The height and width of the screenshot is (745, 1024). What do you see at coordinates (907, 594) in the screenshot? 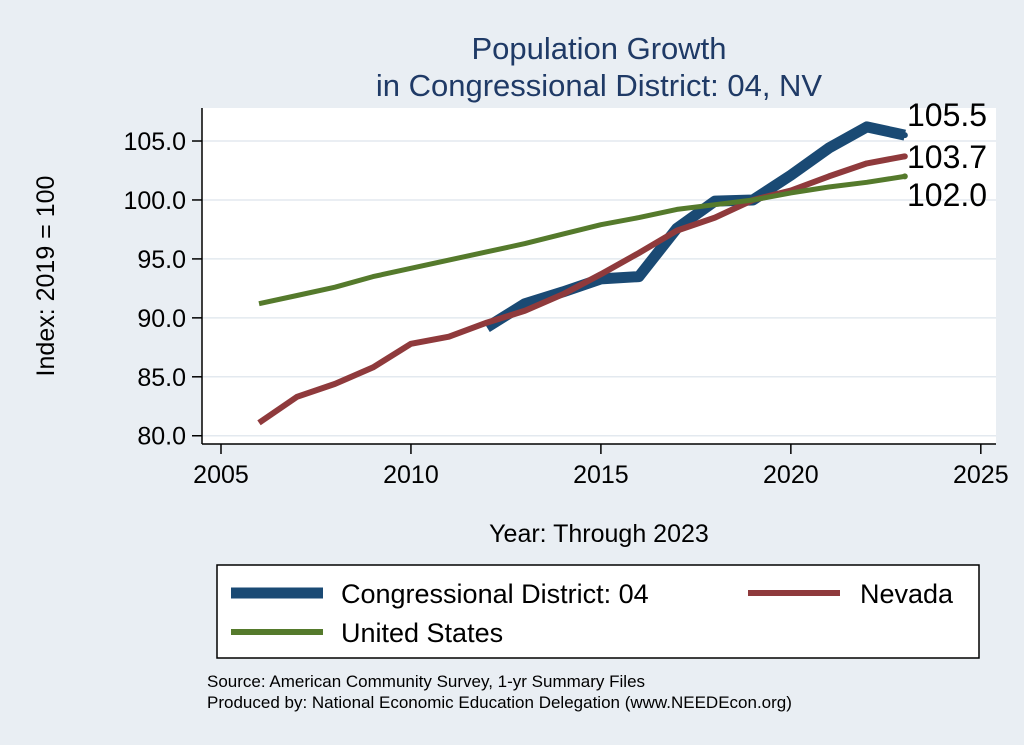
I see `legend-label-nevada: Nevada` at bounding box center [907, 594].